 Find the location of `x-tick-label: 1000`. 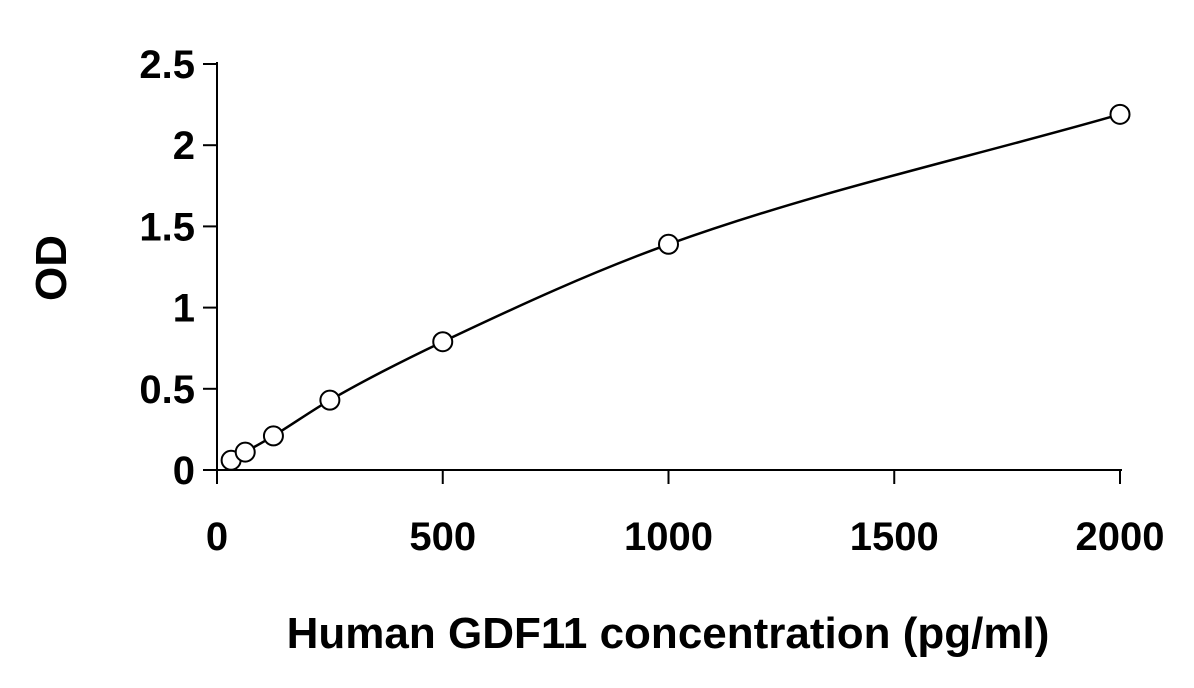

x-tick-label: 1000 is located at coordinates (668, 537).